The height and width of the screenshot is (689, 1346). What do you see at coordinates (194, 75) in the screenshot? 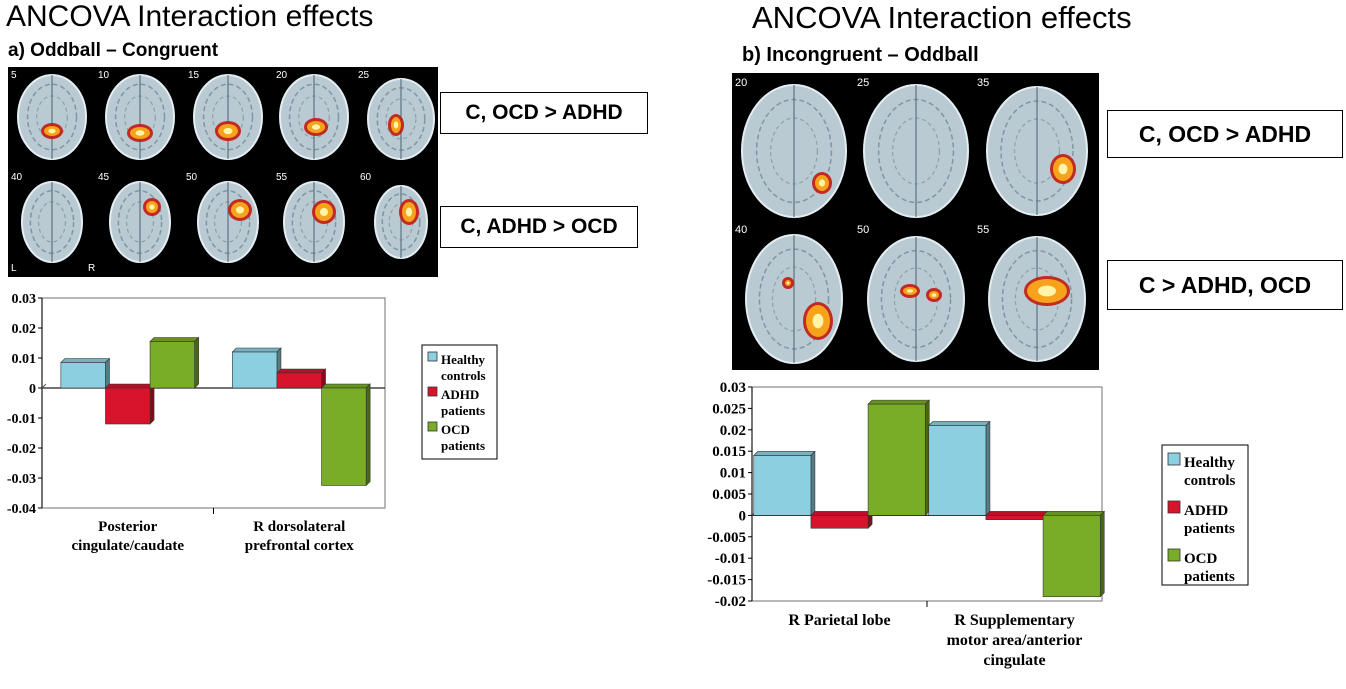
I see `slice-label: 15` at bounding box center [194, 75].